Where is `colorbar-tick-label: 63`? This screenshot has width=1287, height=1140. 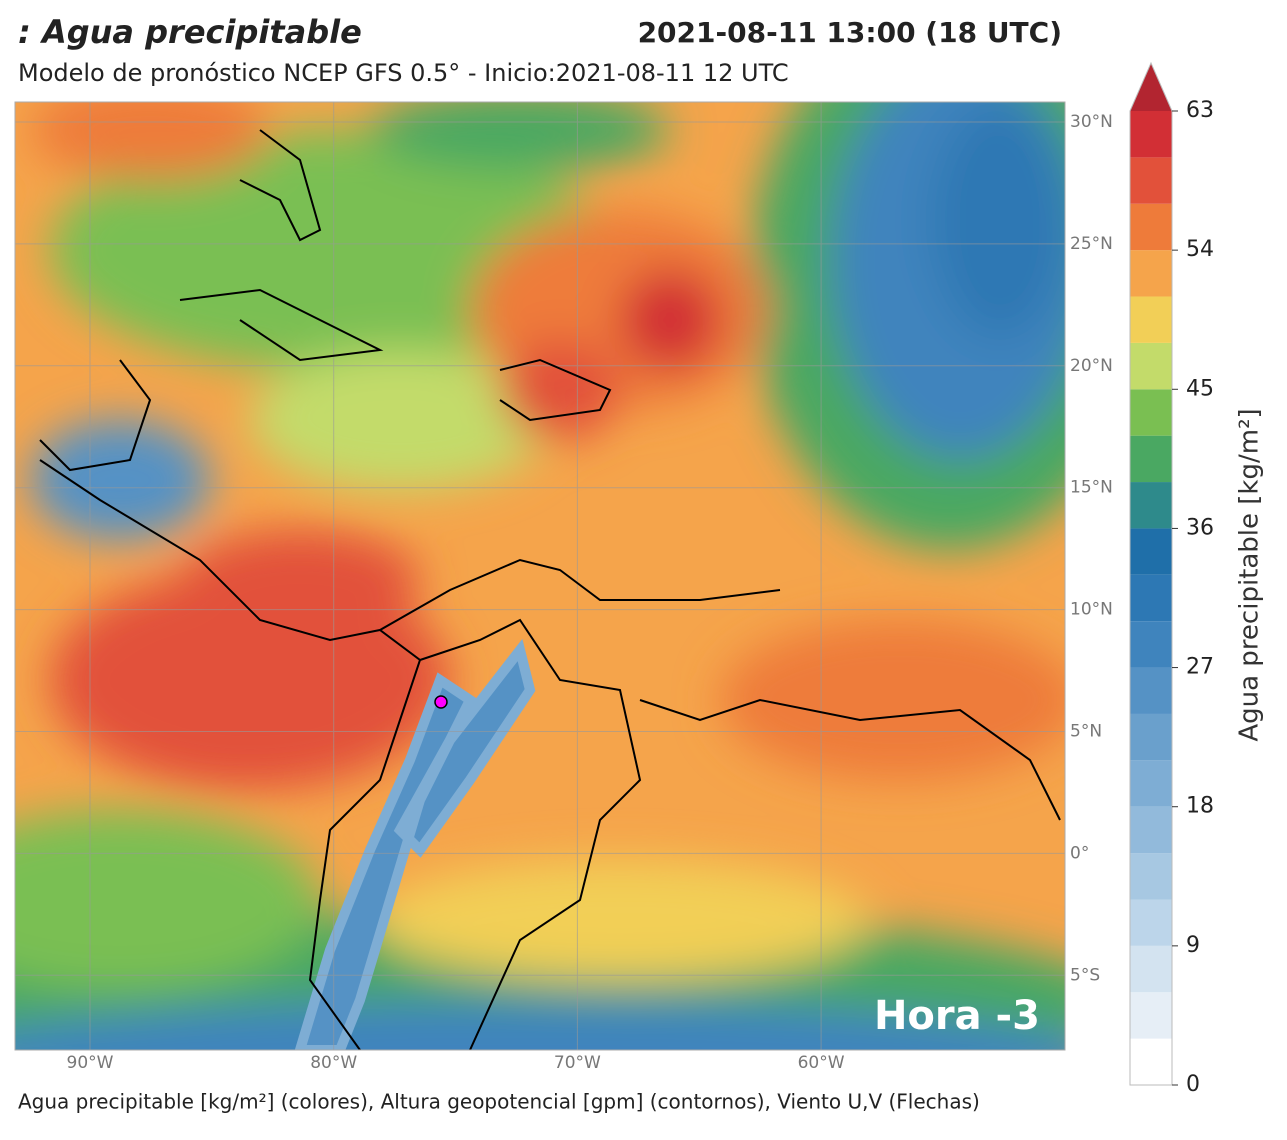
colorbar-tick-label: 63 is located at coordinates (1200, 110).